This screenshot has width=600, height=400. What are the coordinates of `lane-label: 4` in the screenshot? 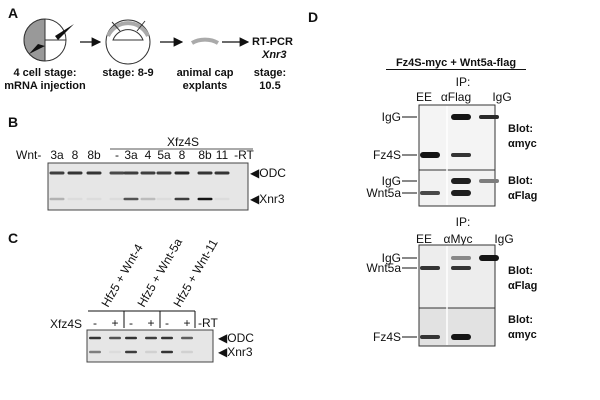 It's located at (148, 155).